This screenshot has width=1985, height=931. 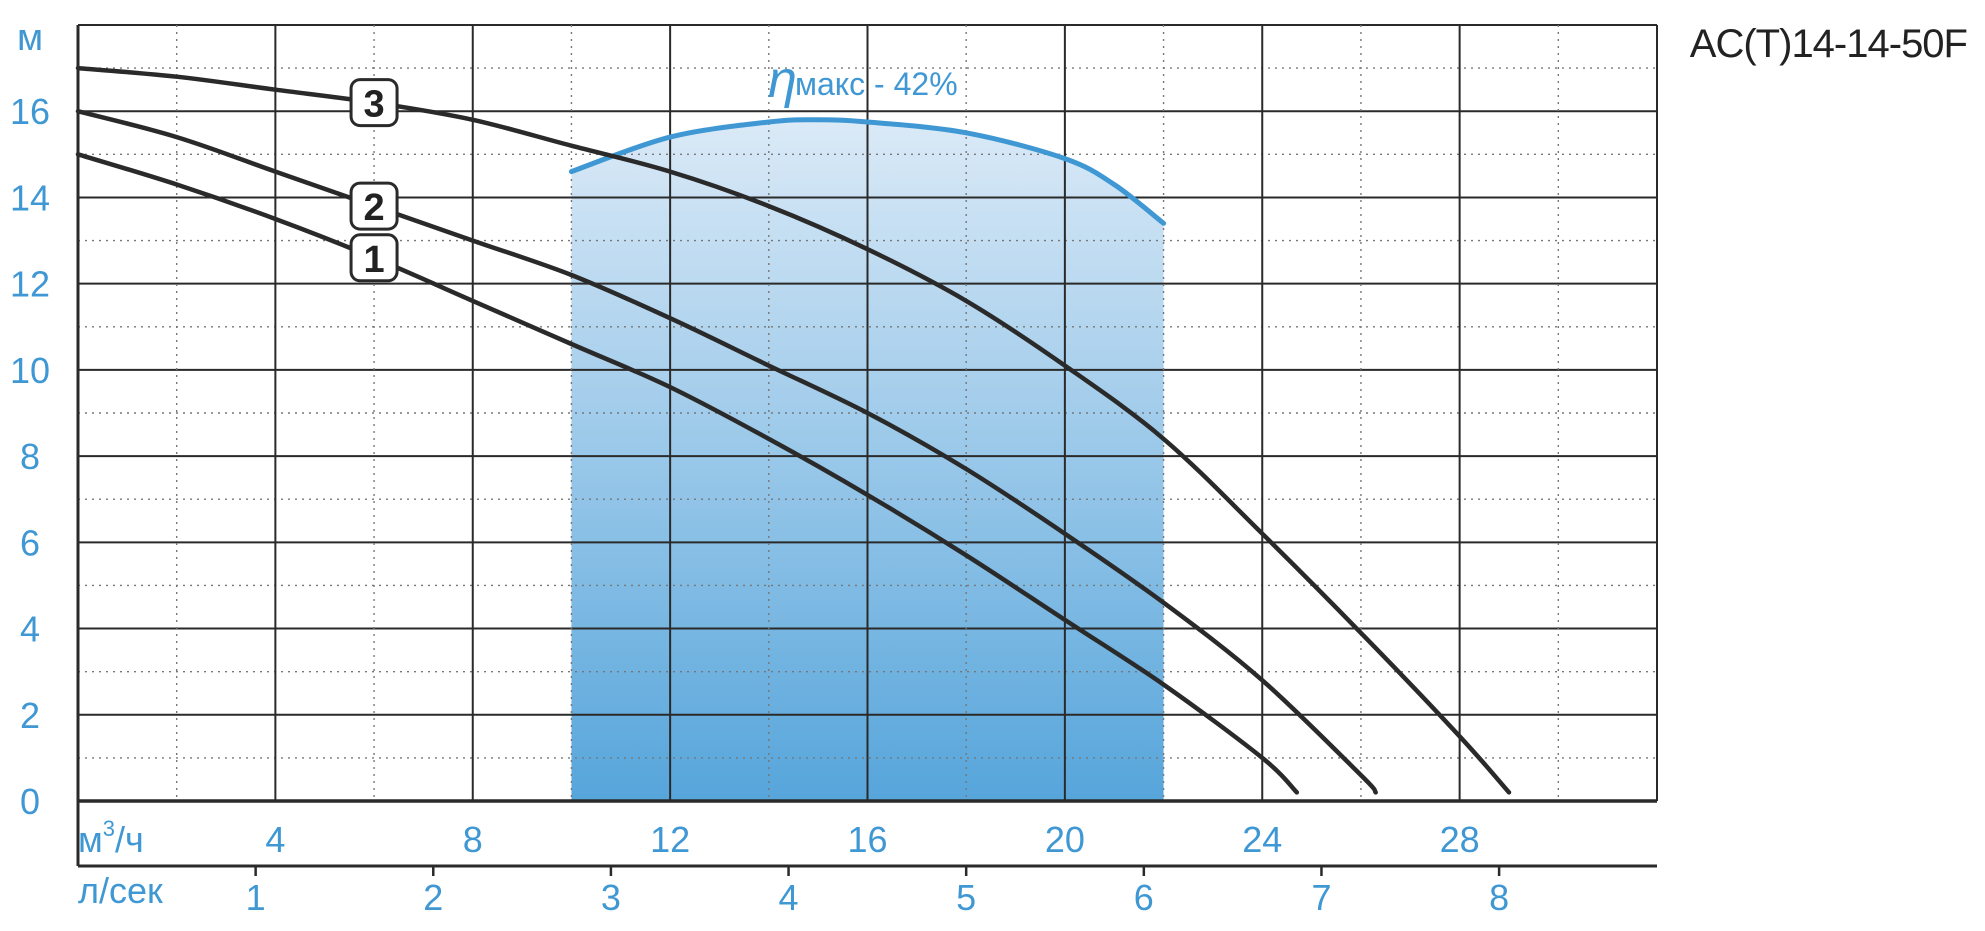 I want to click on x-axis-unit-base: м, so click(x=90, y=839).